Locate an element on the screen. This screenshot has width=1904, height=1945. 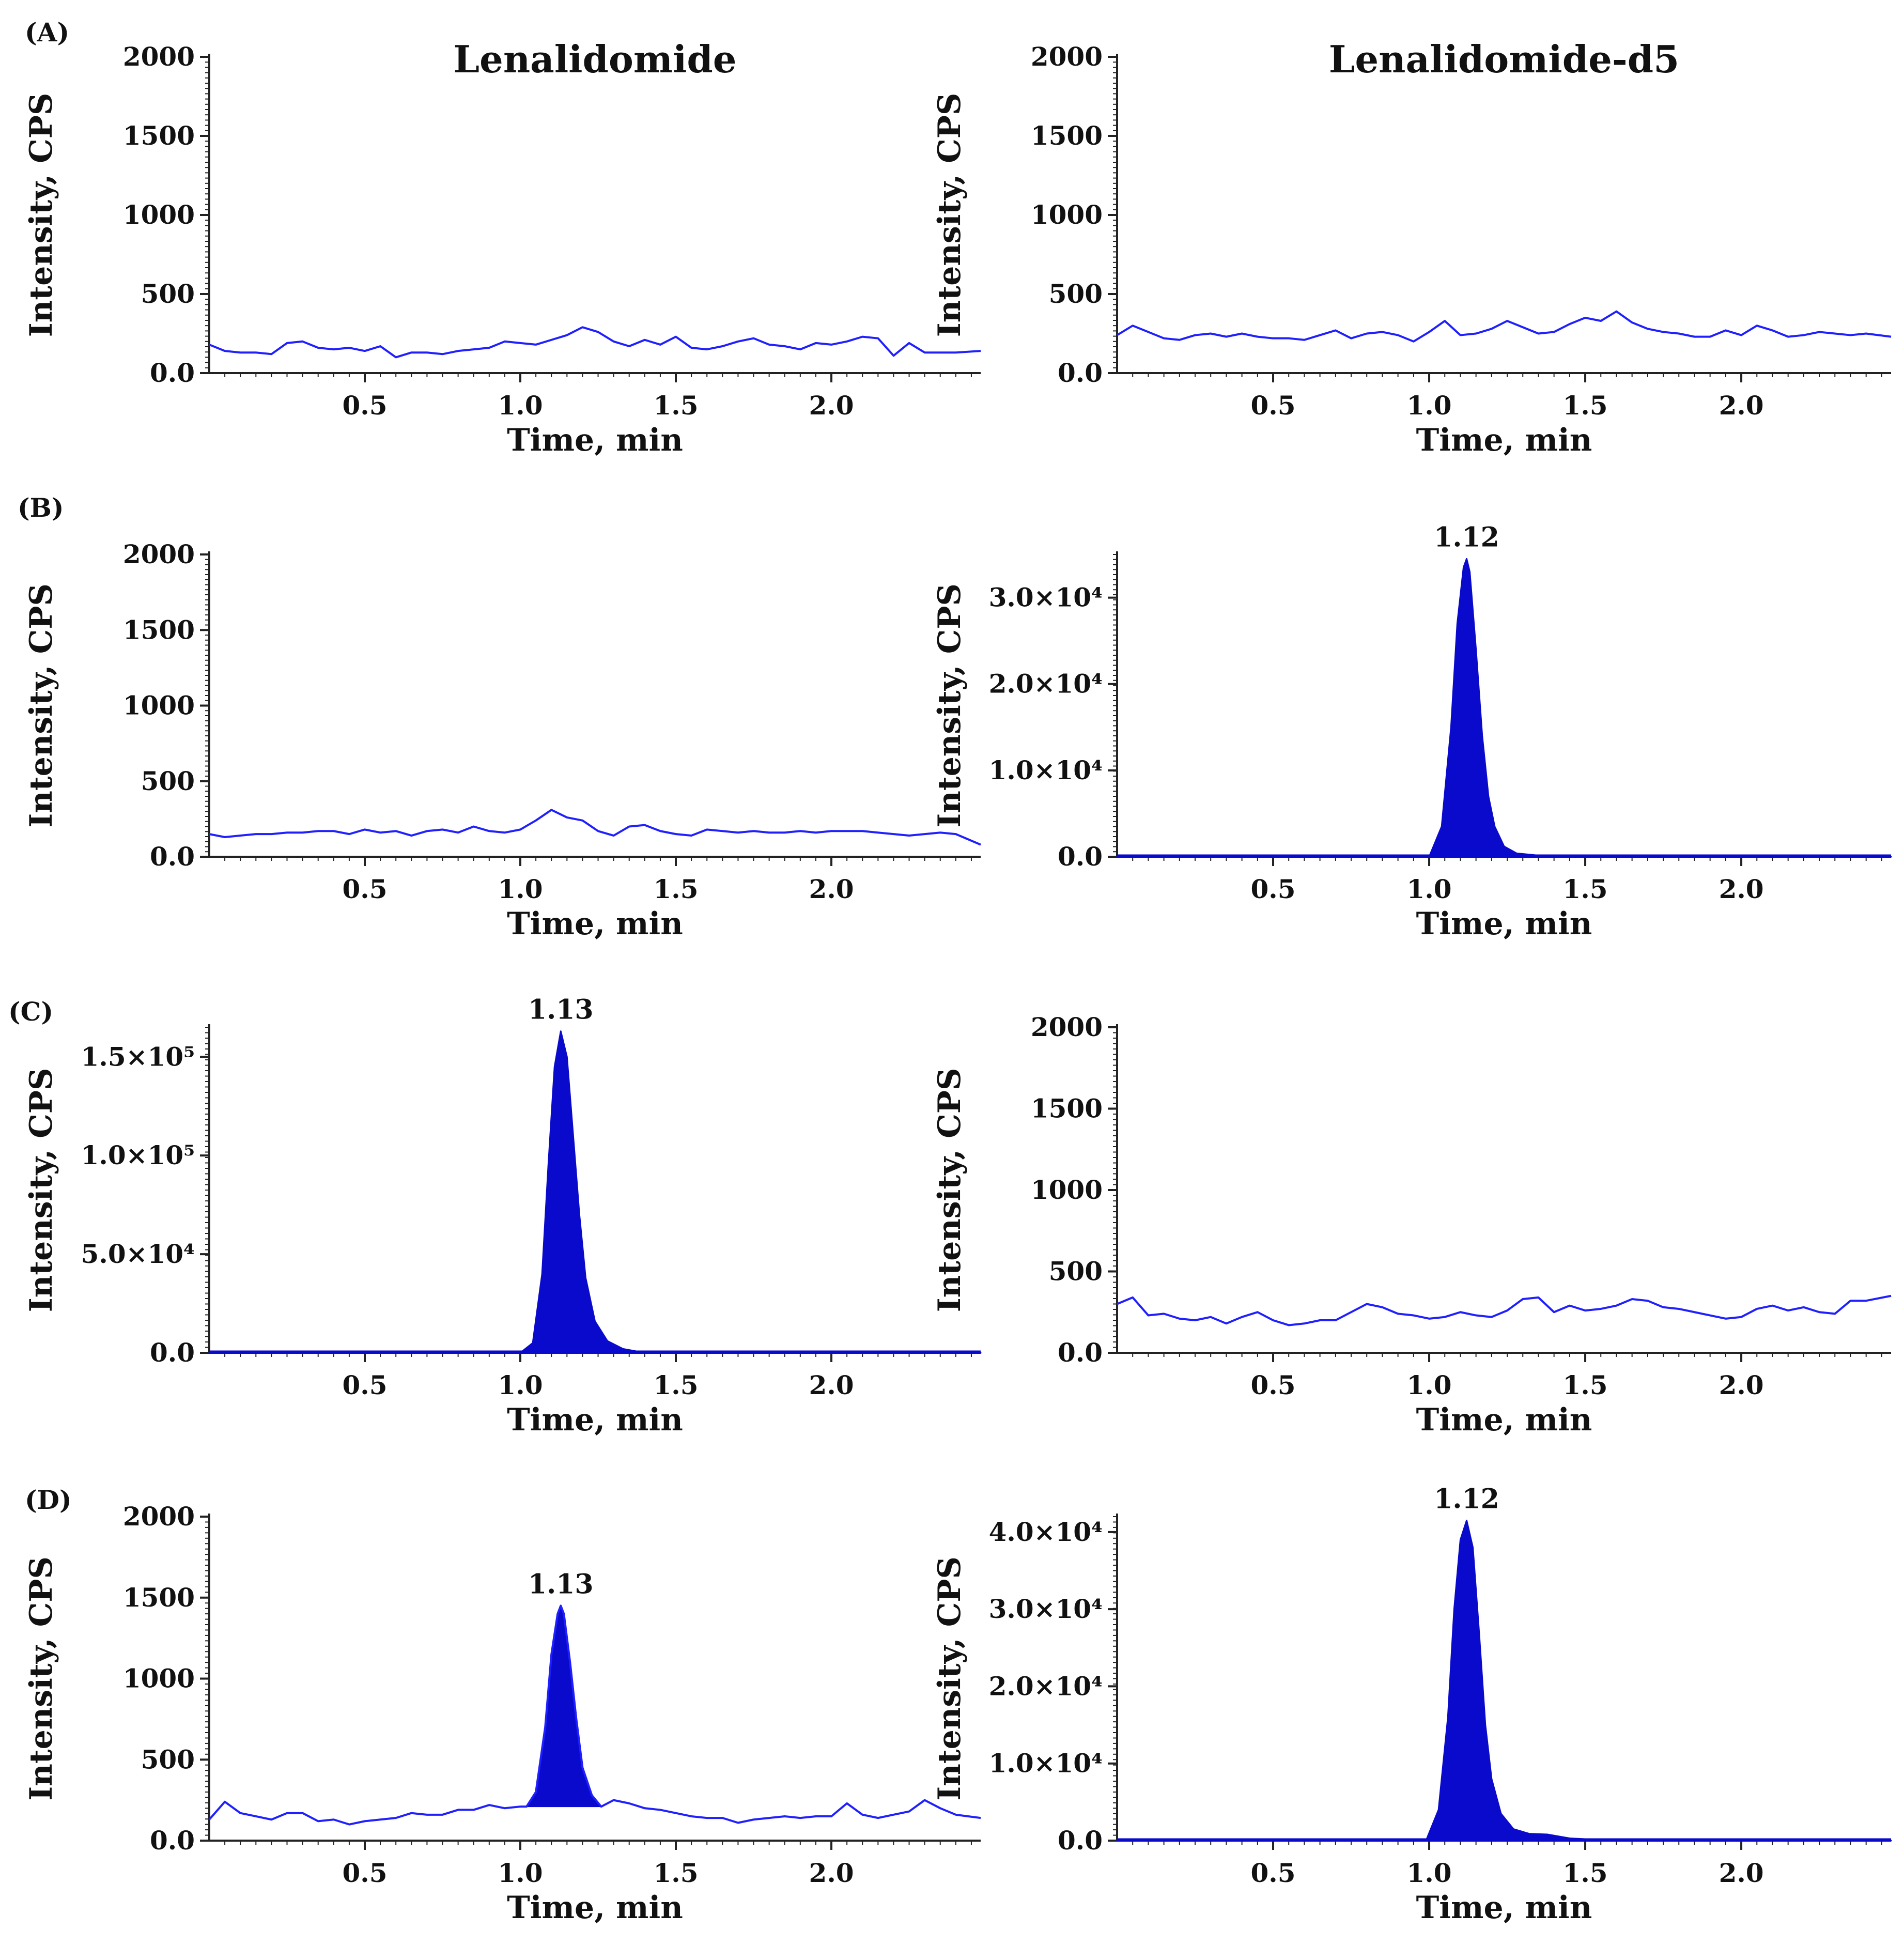
d-left-x-tick-label: 1.0 is located at coordinates (521, 1873).